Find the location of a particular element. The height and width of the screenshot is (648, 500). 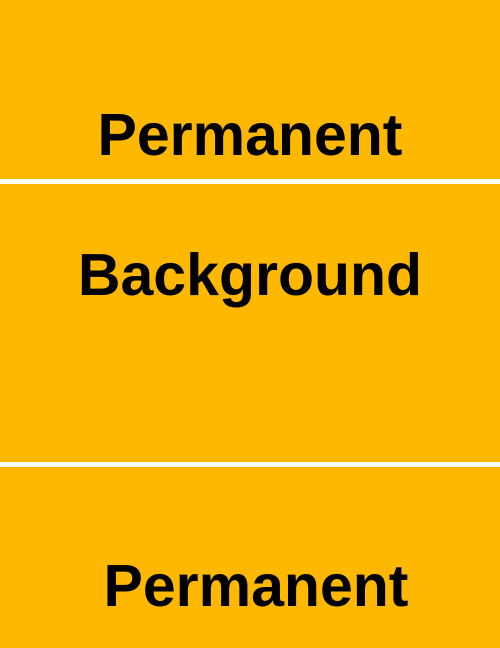

top-label-line1: Permanent is located at coordinates (250, 135).